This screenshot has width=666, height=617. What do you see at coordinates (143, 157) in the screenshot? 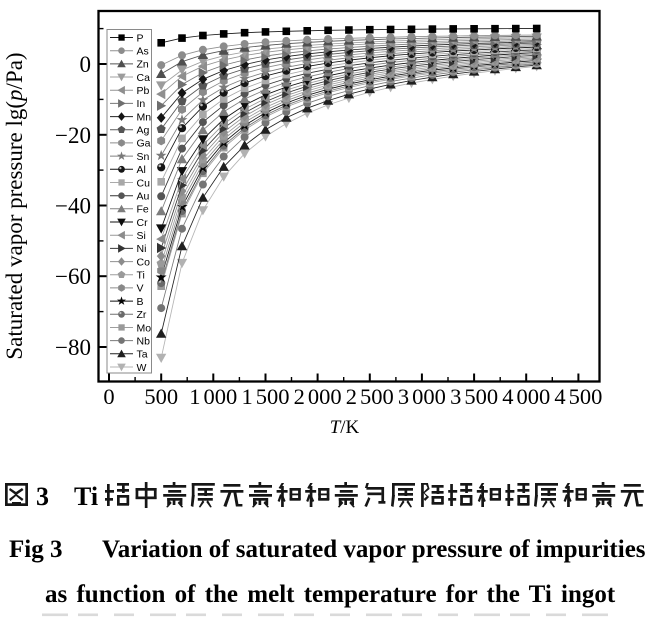
I see `svg-text: Sn` at bounding box center [143, 157].